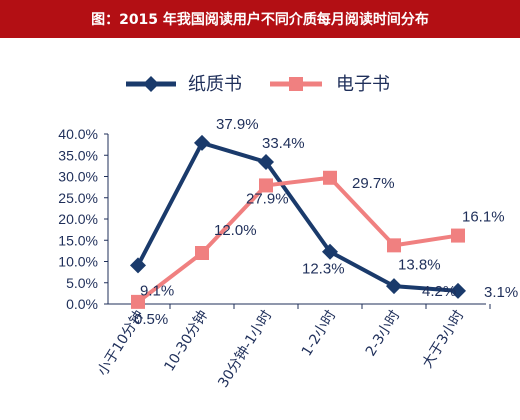 The height and width of the screenshot is (420, 520). What do you see at coordinates (373, 183) in the screenshot?
I see `ebook-data-label: 29.7%` at bounding box center [373, 183].